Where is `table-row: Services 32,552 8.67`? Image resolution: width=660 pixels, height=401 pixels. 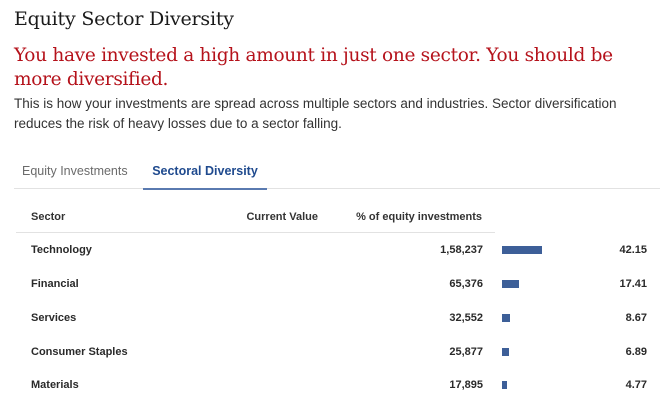
table-row: Services 32,552 8.67 is located at coordinates (338, 318).